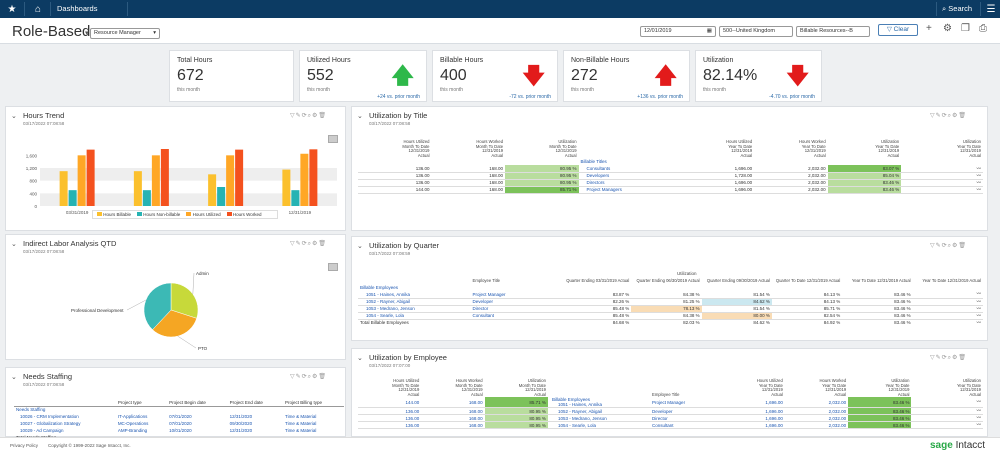 This screenshot has width=1000, height=455. I want to click on role-select: Resource Manager ▾, so click(125, 33).